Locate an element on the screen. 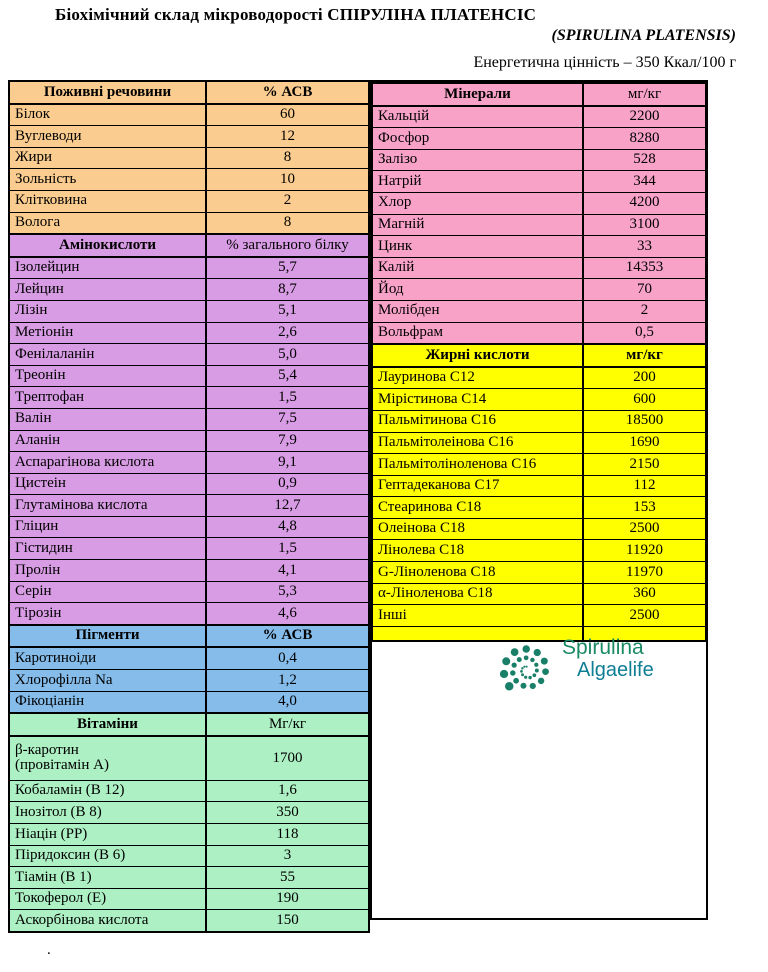 This screenshot has height=972, width=768. data-row: Магній 3100 is located at coordinates (539, 225).